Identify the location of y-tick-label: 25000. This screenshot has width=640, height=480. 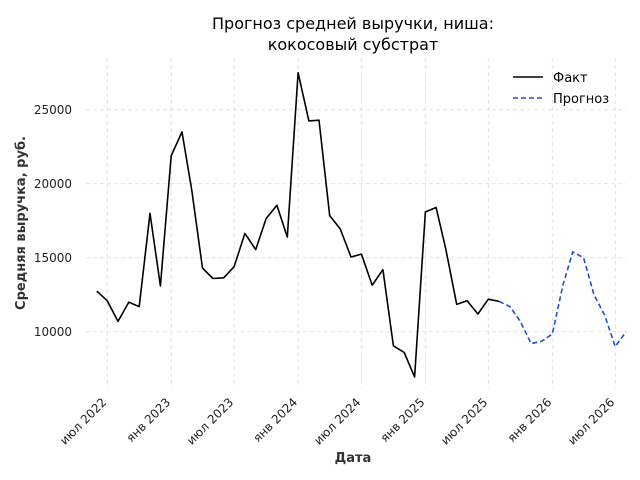
(53, 110).